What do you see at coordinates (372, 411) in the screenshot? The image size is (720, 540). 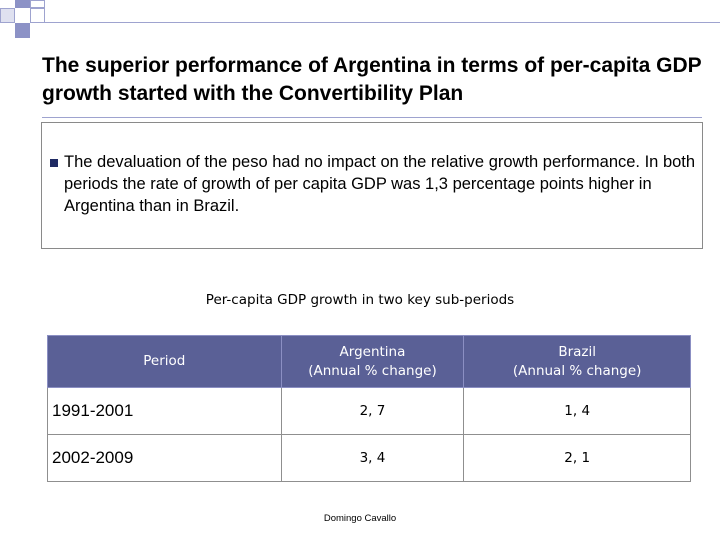 I see `row-argentina-value: 2, 7` at bounding box center [372, 411].